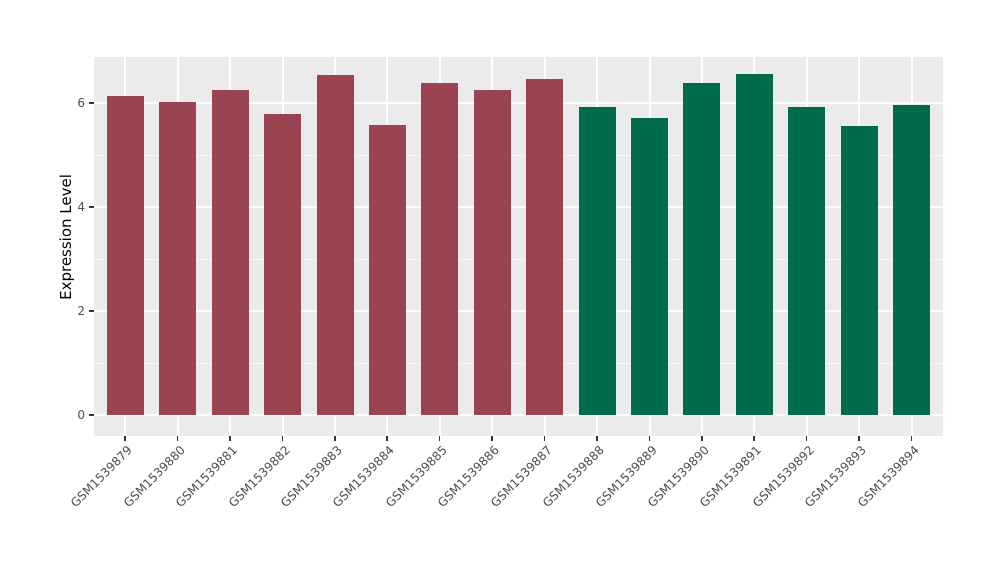 This screenshot has width=1000, height=580. I want to click on bar-GSM1539892, so click(806, 261).